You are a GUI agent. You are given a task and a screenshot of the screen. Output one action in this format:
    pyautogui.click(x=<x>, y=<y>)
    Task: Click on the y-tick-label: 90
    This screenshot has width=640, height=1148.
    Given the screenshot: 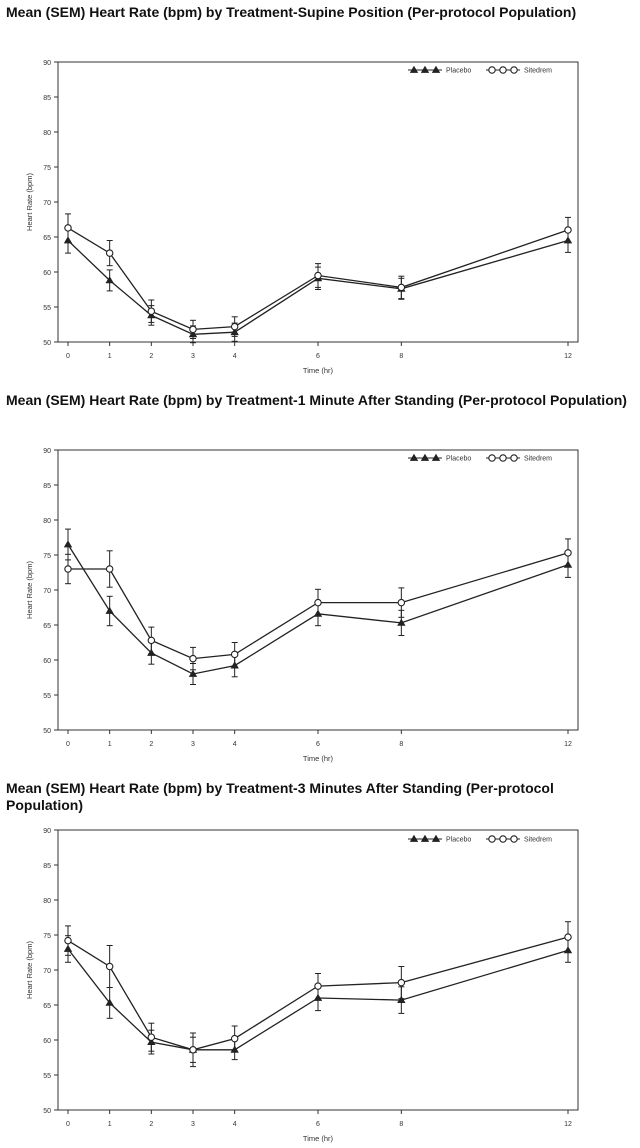 What is the action you would take?
    pyautogui.click(x=47, y=451)
    